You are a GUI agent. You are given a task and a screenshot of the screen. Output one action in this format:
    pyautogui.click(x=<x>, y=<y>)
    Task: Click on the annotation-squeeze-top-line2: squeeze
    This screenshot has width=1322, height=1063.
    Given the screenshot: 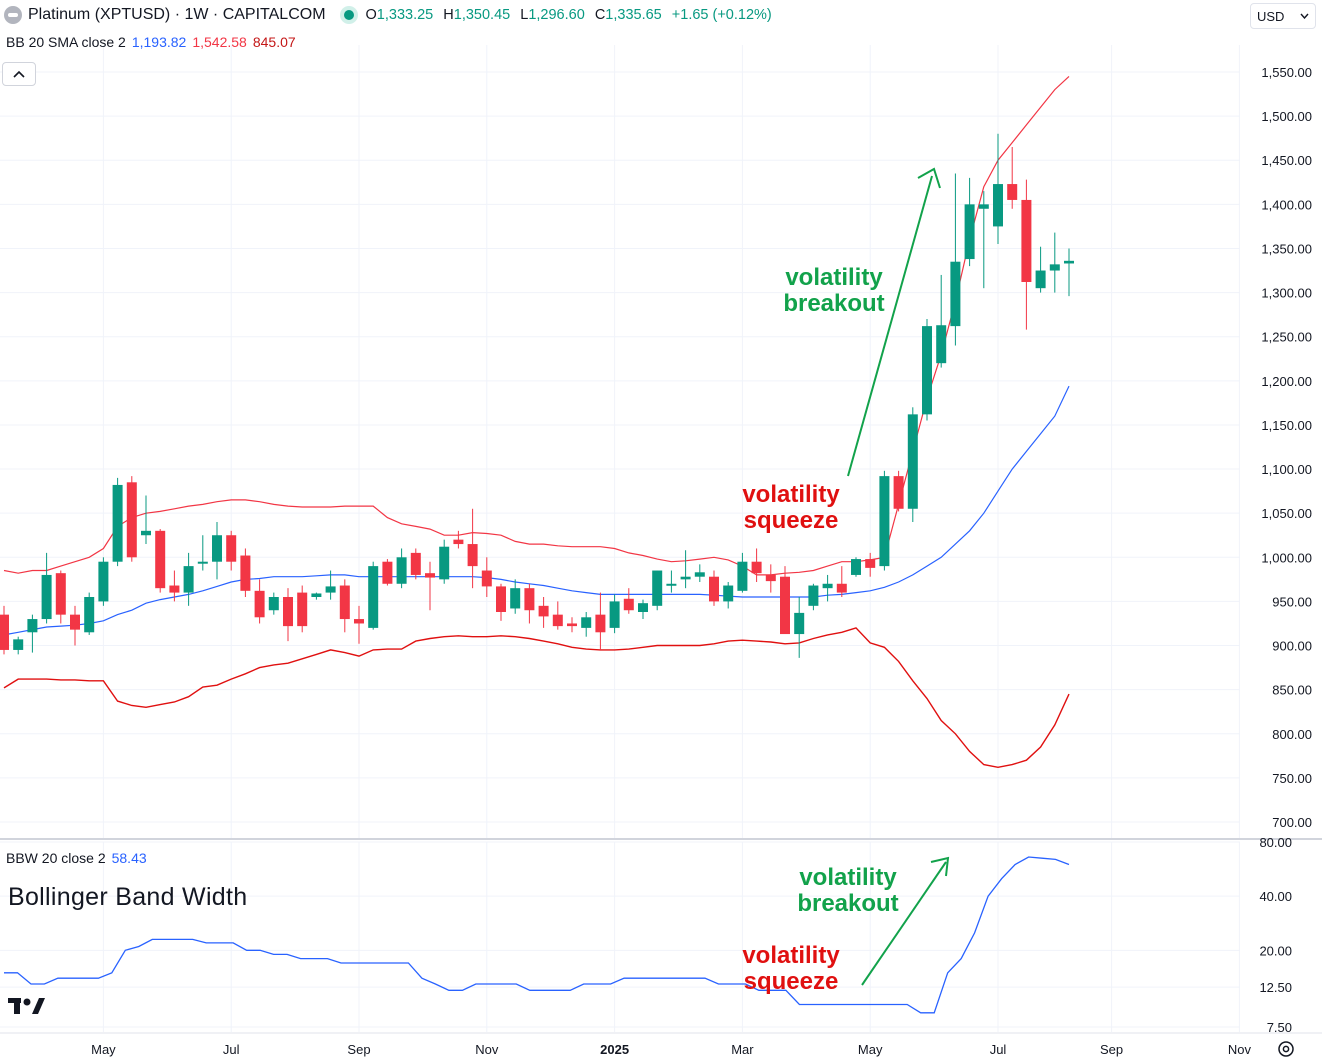 What is the action you would take?
    pyautogui.click(x=791, y=520)
    